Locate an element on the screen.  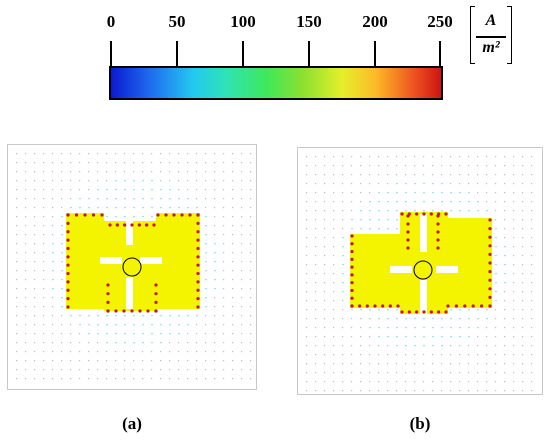
tick-label-150: 150 is located at coordinates (309, 21).